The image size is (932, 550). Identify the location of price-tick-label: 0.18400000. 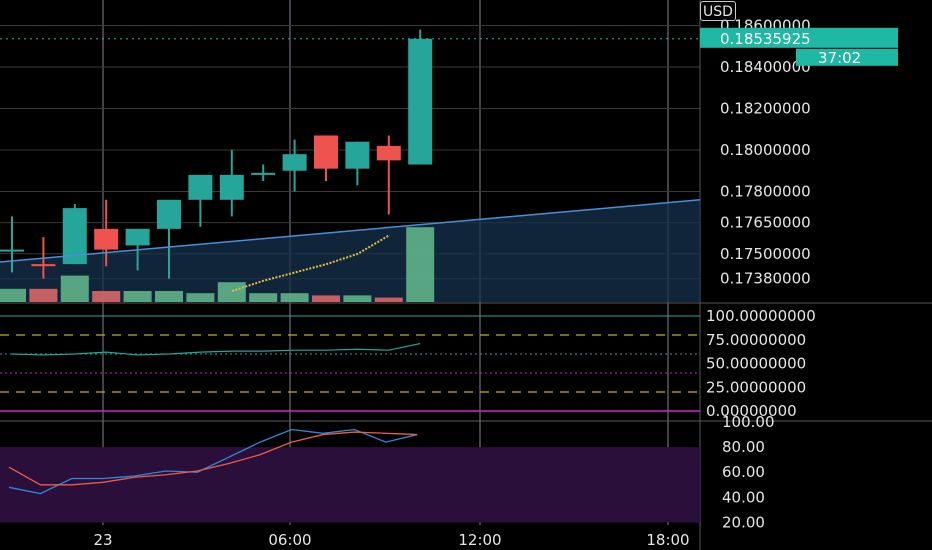
(765, 67).